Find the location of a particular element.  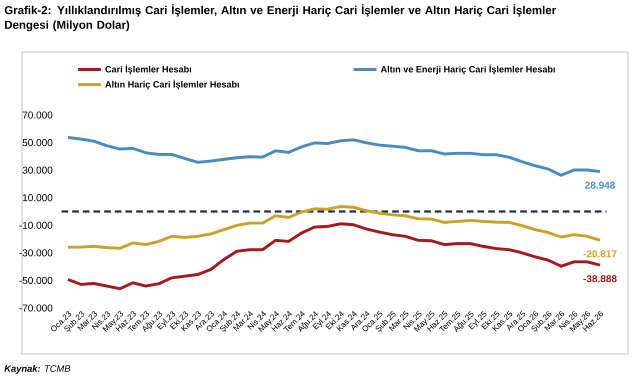

data-label: -38.888 is located at coordinates (600, 278).